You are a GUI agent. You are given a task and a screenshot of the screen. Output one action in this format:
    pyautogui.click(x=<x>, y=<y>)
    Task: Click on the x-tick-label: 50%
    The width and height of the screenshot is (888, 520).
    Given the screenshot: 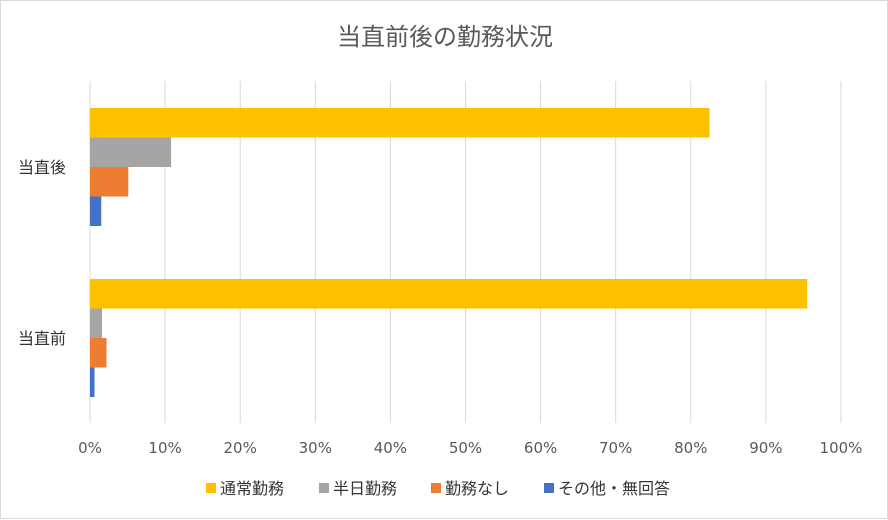 What is the action you would take?
    pyautogui.click(x=465, y=448)
    